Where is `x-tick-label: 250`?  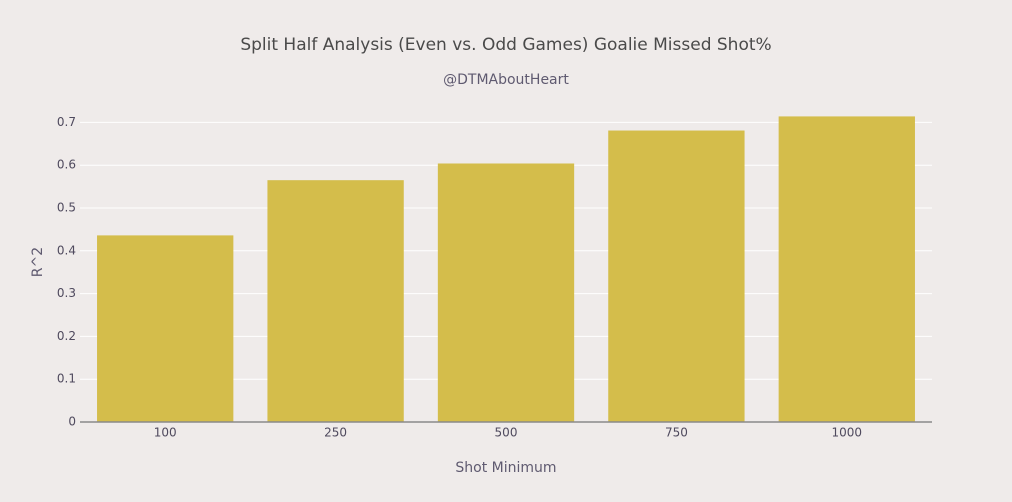
x-tick-label: 250 is located at coordinates (335, 433).